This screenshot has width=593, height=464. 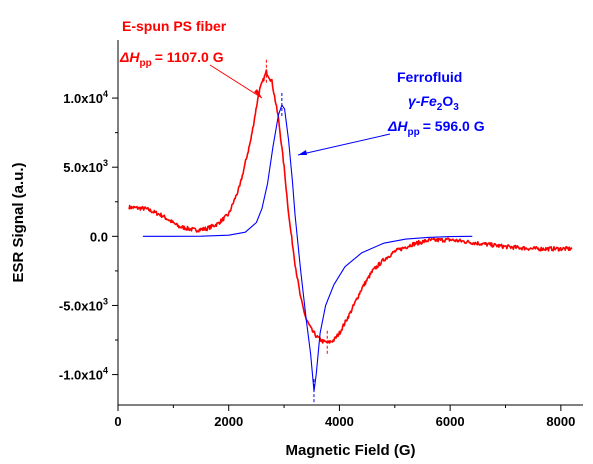 What do you see at coordinates (456, 107) in the screenshot?
I see `formula-subscript-2: 3` at bounding box center [456, 107].